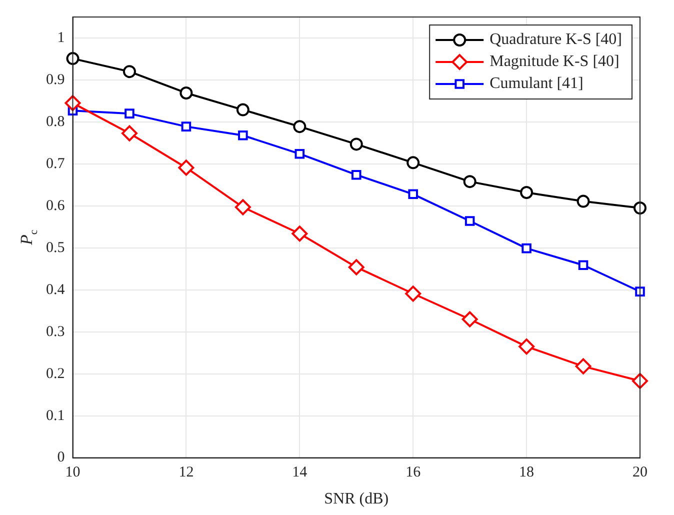 This screenshot has height=515, width=674. What do you see at coordinates (526, 472) in the screenshot?
I see `x-tick-label: 18` at bounding box center [526, 472].